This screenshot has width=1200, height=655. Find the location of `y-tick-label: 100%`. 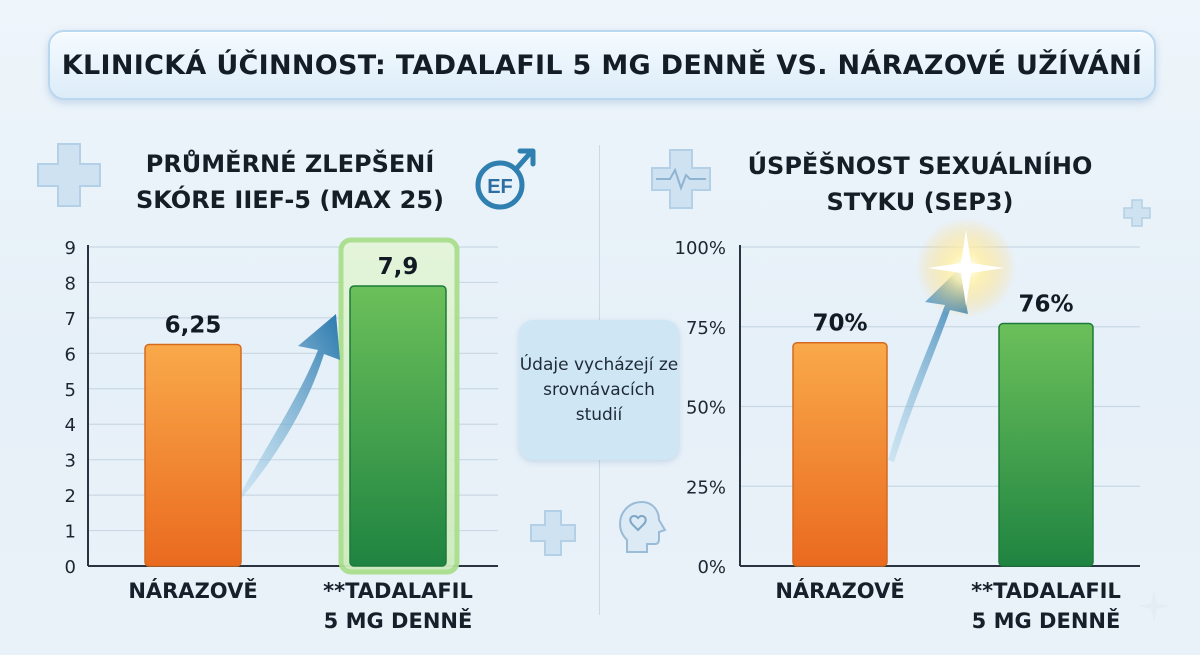

y-tick-label: 100% is located at coordinates (700, 248).